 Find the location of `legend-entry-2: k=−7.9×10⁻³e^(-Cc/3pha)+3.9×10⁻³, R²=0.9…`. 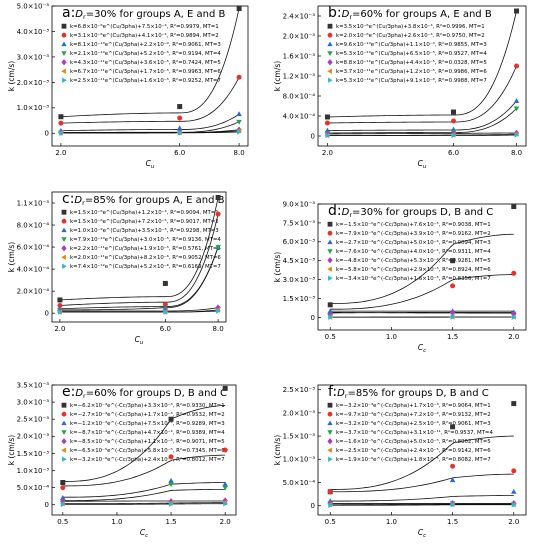

legend-entry-2: k=−7.9×10⁻³e^(-Cc/3pha)+3.9×10⁻³, R²=0.9… is located at coordinates (413, 233).